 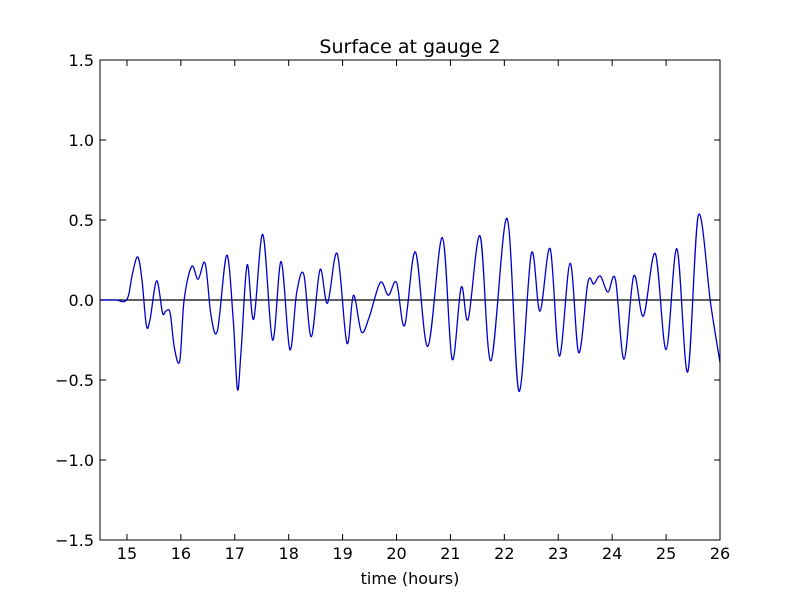 What do you see at coordinates (81, 140) in the screenshot?
I see `y-tick-label: 1.0` at bounding box center [81, 140].